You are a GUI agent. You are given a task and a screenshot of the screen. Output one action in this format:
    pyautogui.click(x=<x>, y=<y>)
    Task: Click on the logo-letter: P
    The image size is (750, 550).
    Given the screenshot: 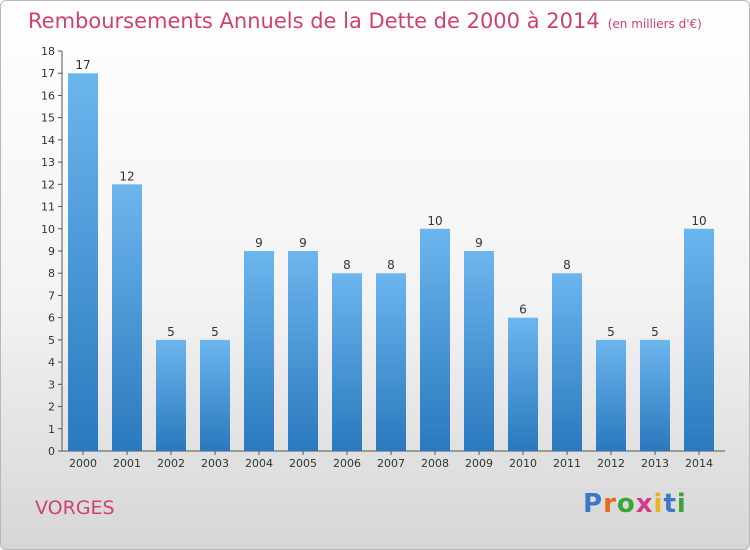 What is the action you would take?
    pyautogui.click(x=593, y=504)
    